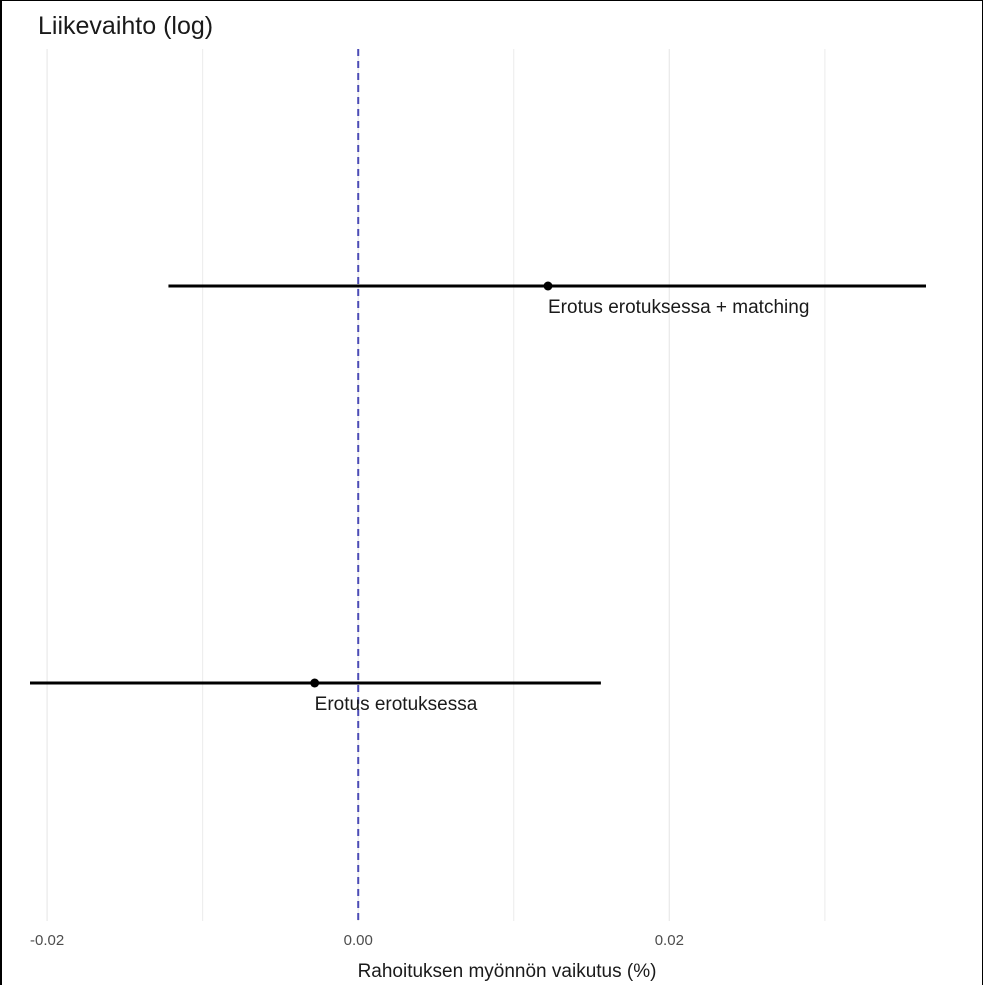 Image resolution: width=983 pixels, height=985 pixels. Describe the element at coordinates (125, 26) in the screenshot. I see `chart-title: Liikevaihto (log)` at that location.